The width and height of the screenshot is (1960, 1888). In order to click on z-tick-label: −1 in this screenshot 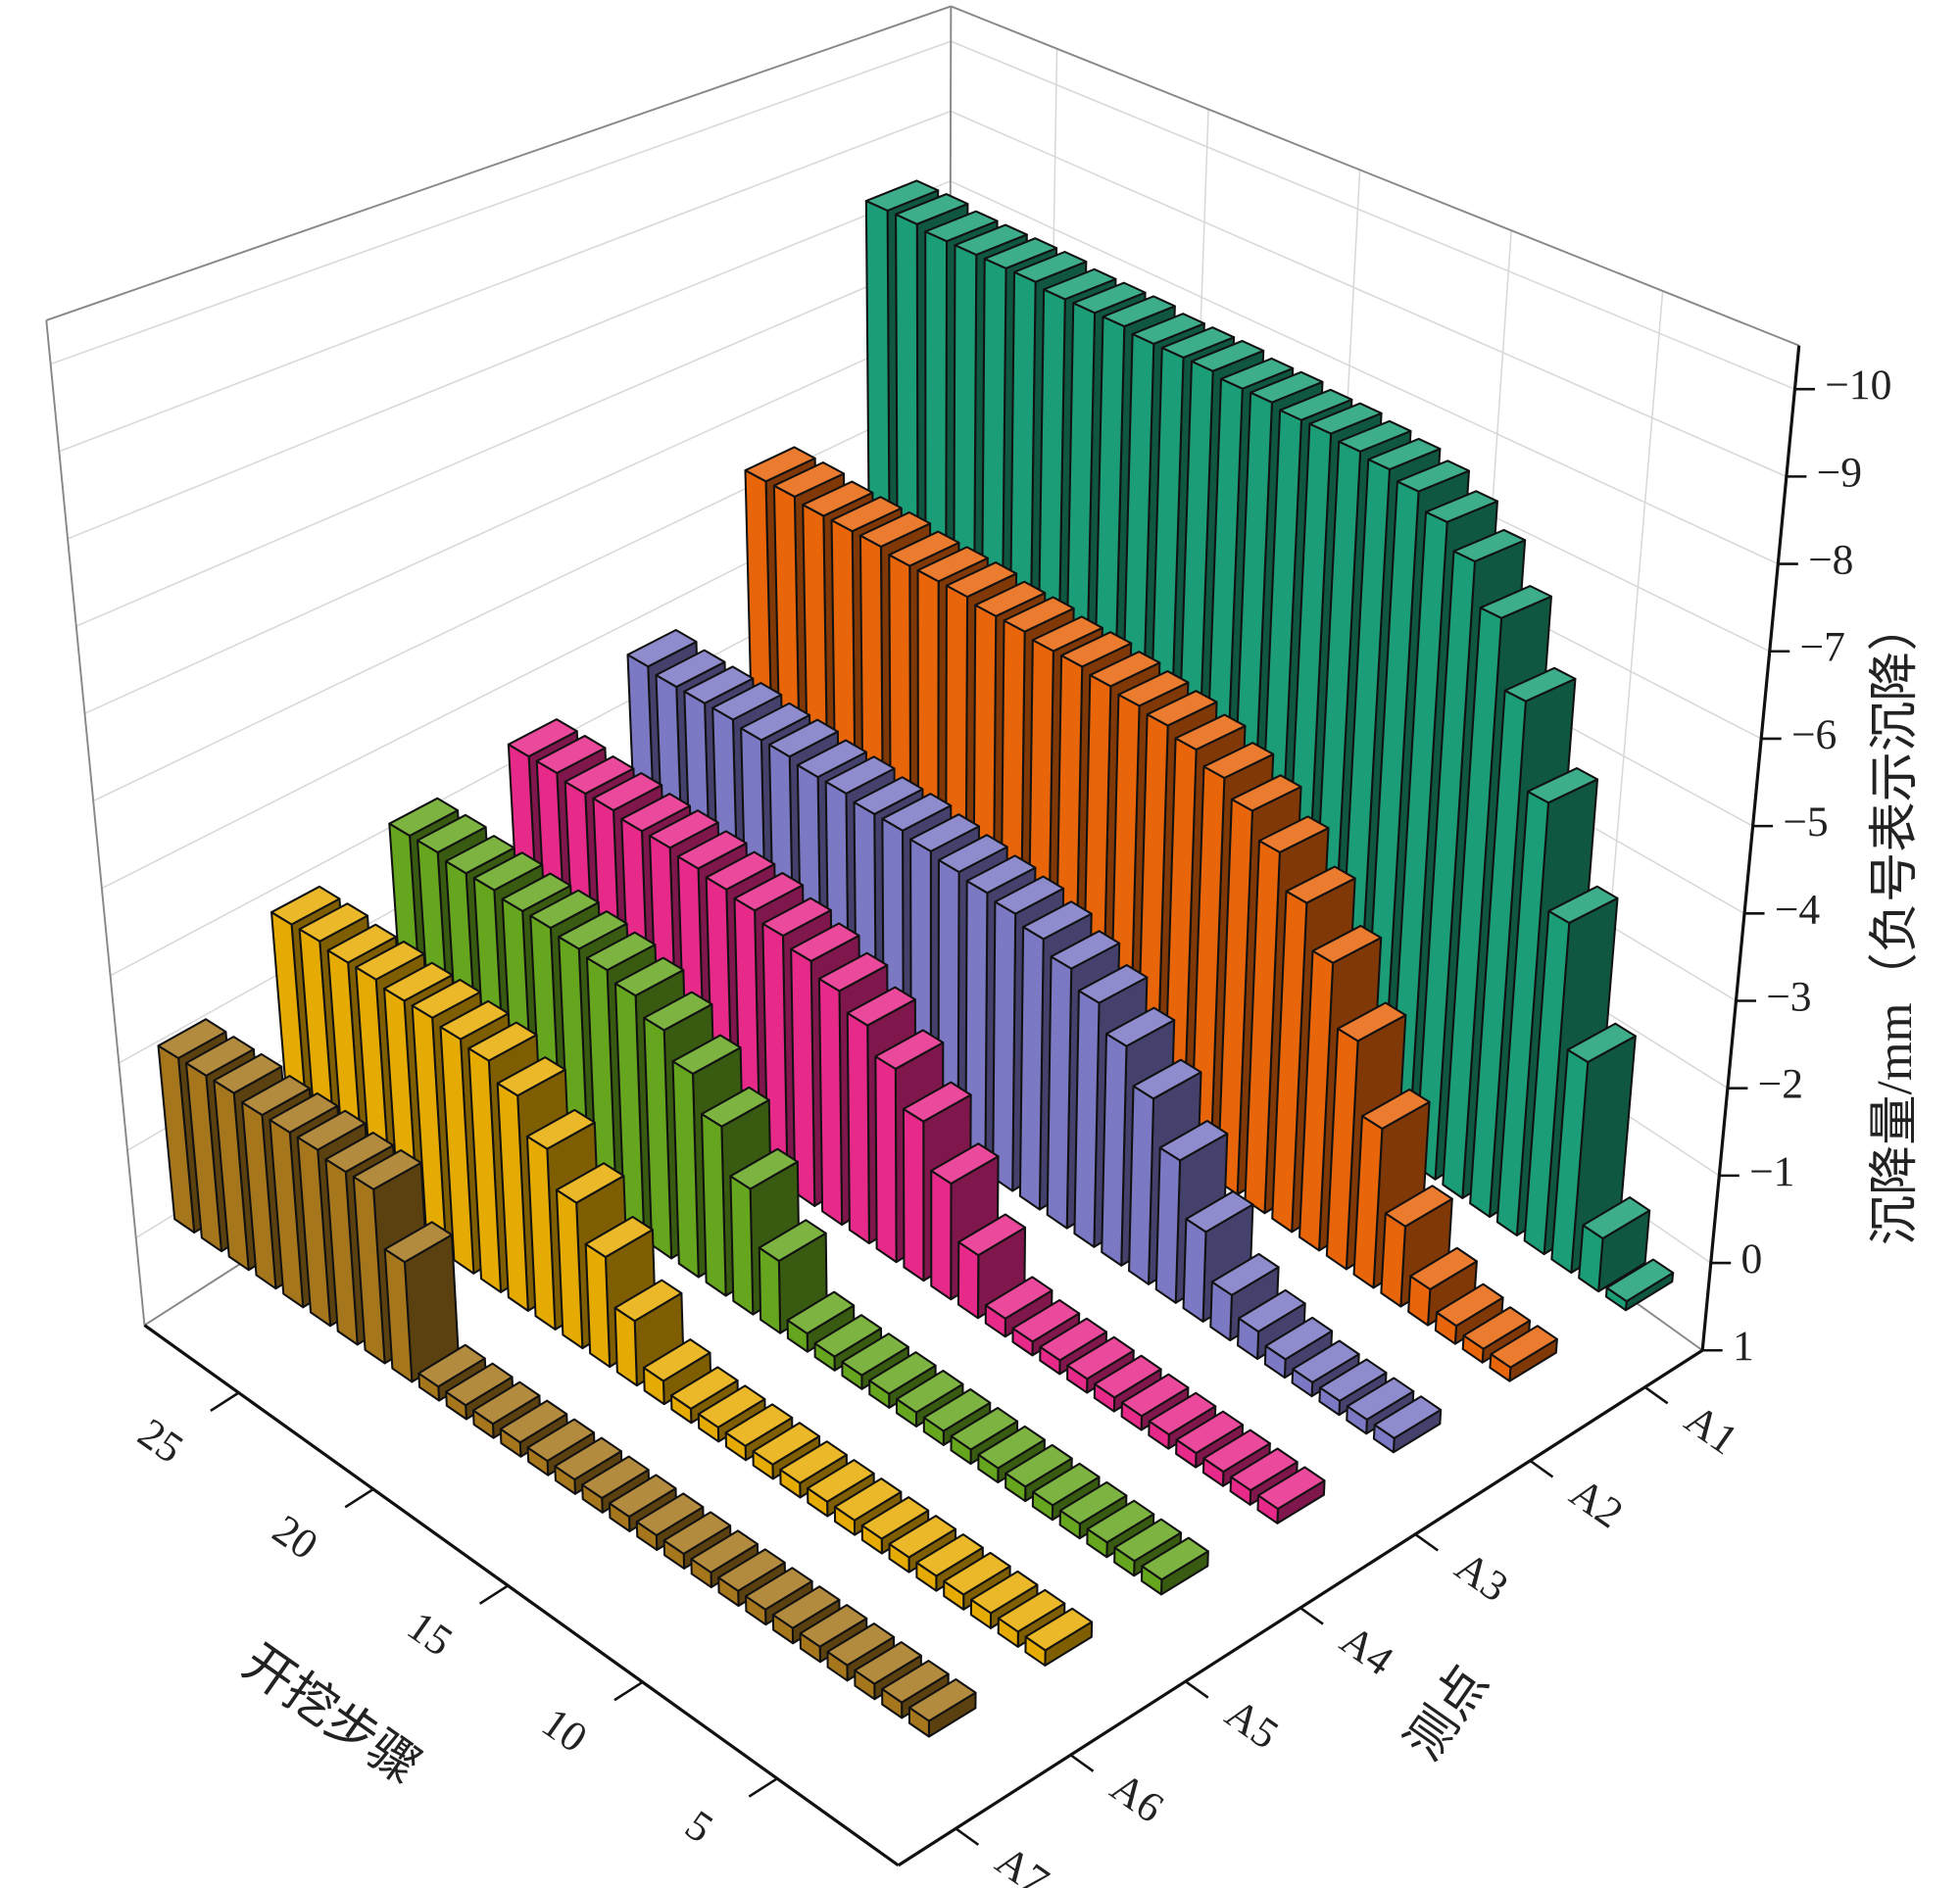, I will do `click(1771, 1171)`.